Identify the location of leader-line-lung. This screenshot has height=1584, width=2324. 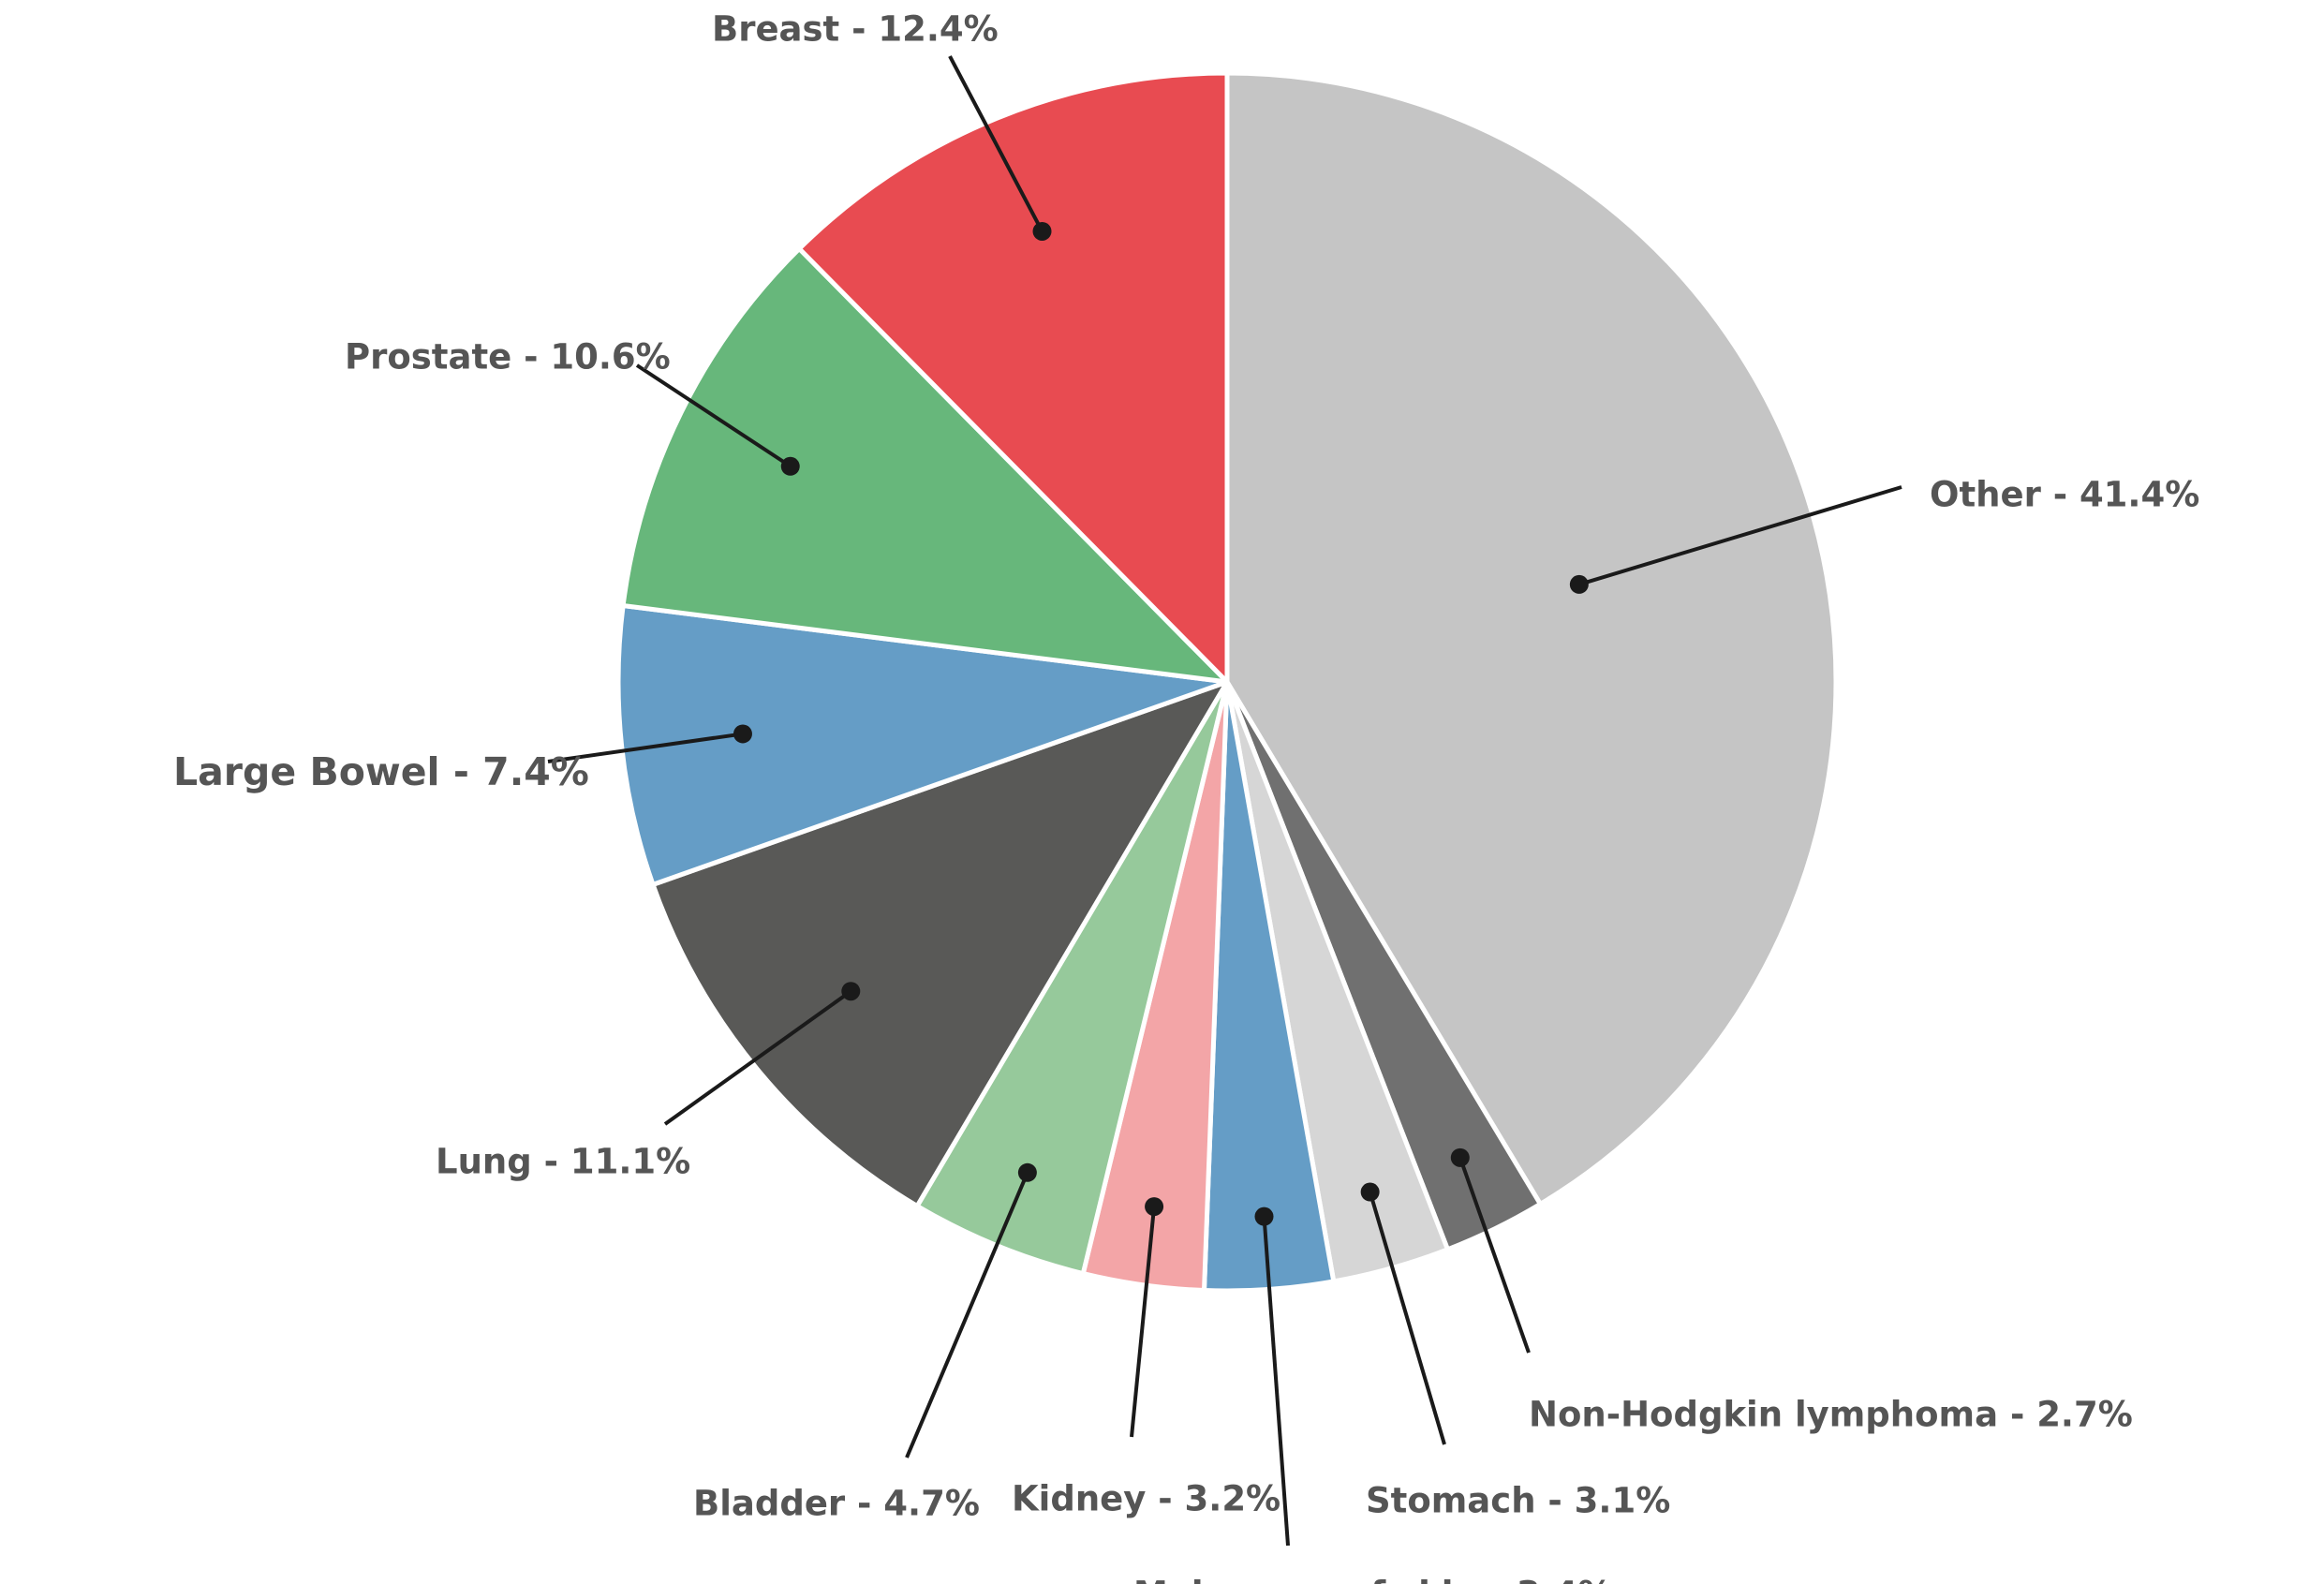
(758, 1057).